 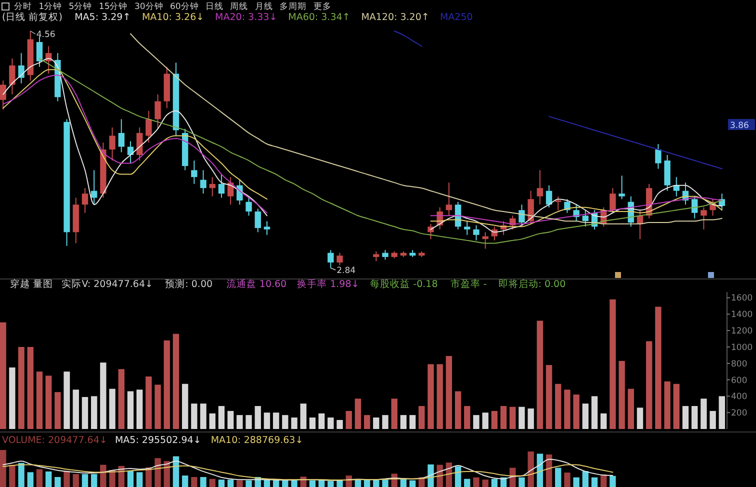 What do you see at coordinates (158, 440) in the screenshot?
I see `text: MA5: 295502.94↓` at bounding box center [158, 440].